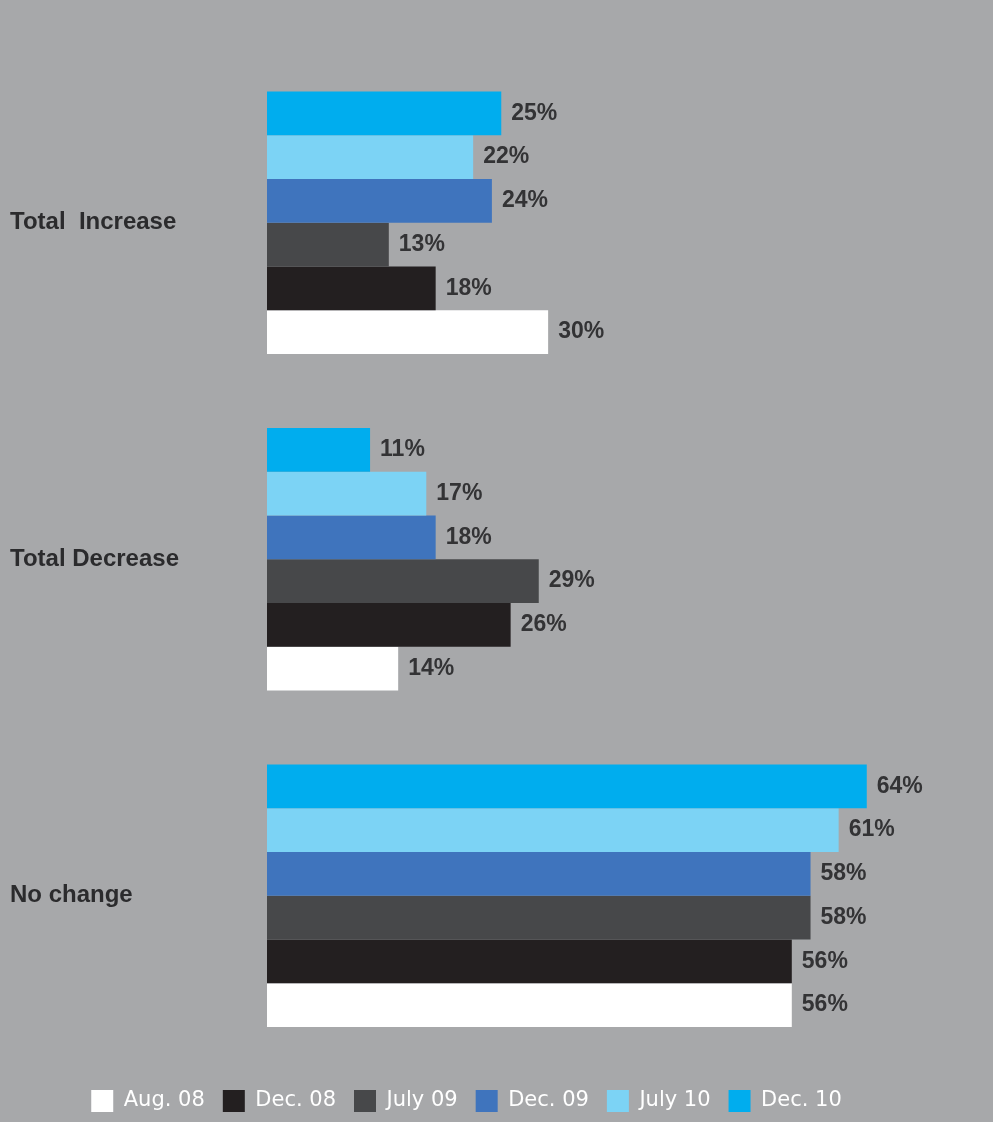  I want to click on data-label: 22%, so click(506, 155).